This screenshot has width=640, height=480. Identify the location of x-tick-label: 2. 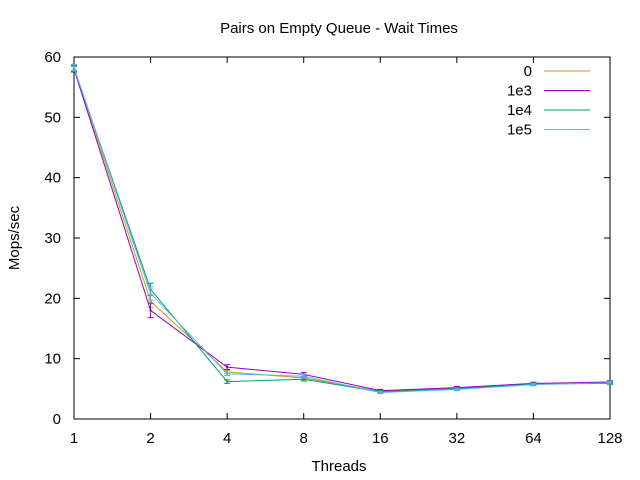
(150, 438).